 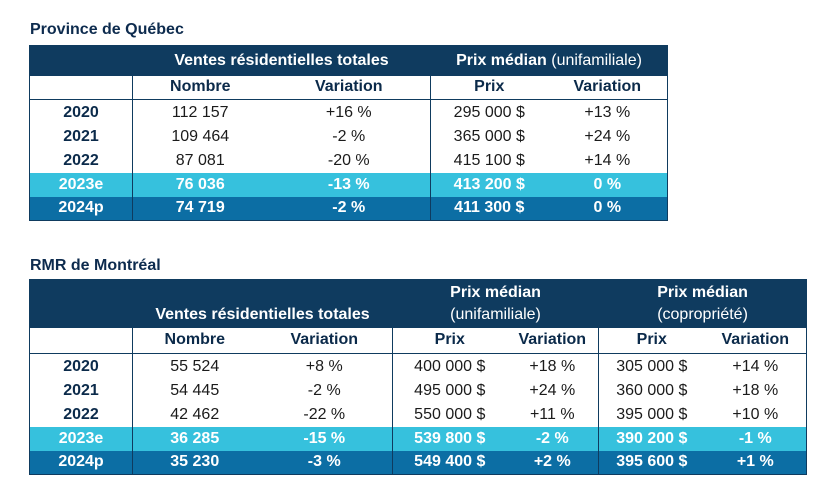 I want to click on price2-var-cell: +18 %, so click(x=755, y=390).